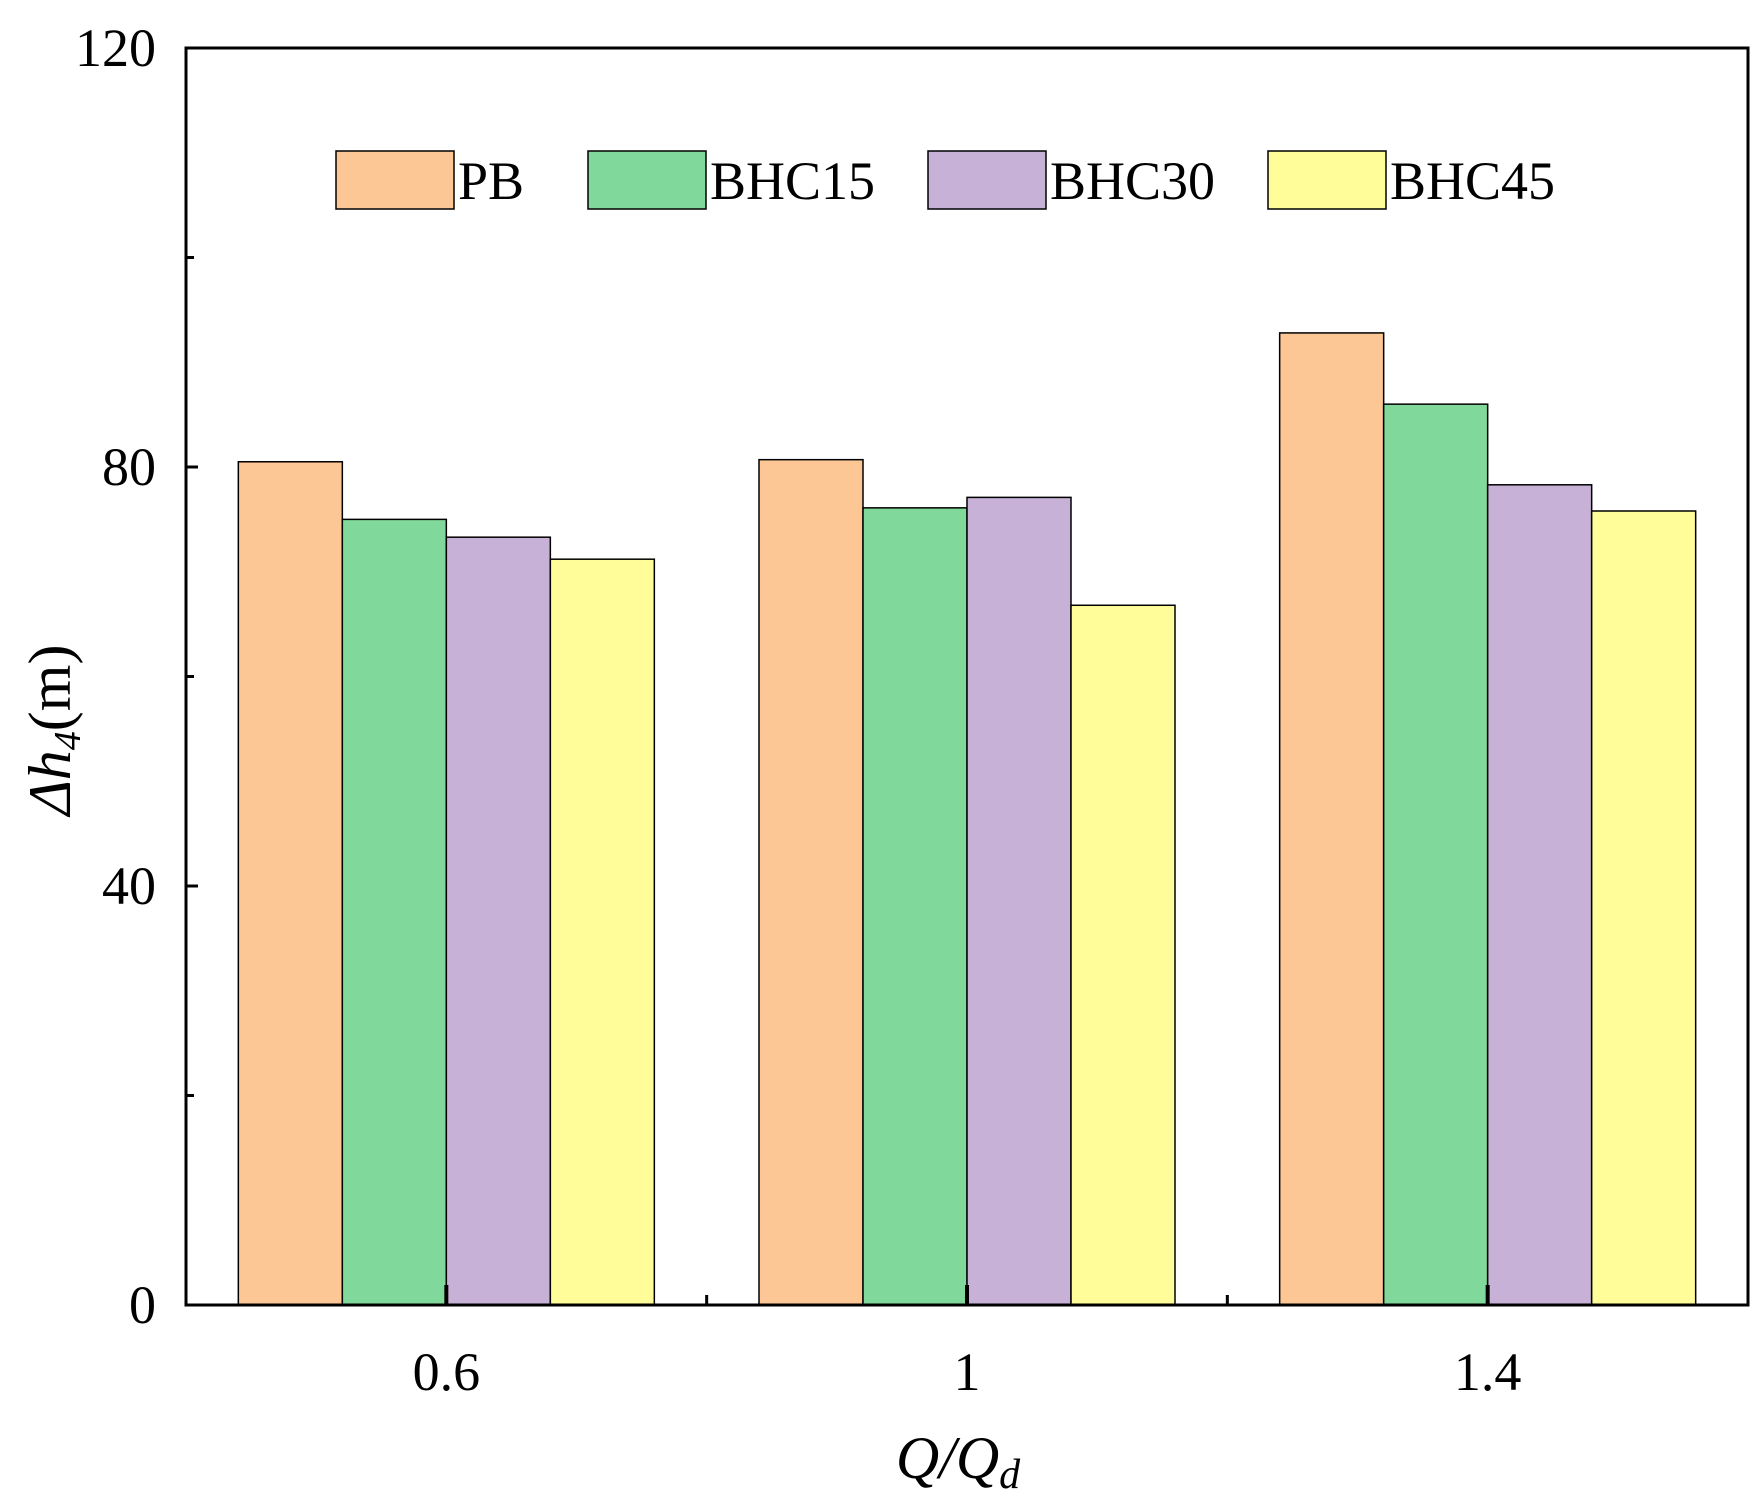 The width and height of the screenshot is (1764, 1505). I want to click on legend-swatch-bhc45, so click(1327, 180).